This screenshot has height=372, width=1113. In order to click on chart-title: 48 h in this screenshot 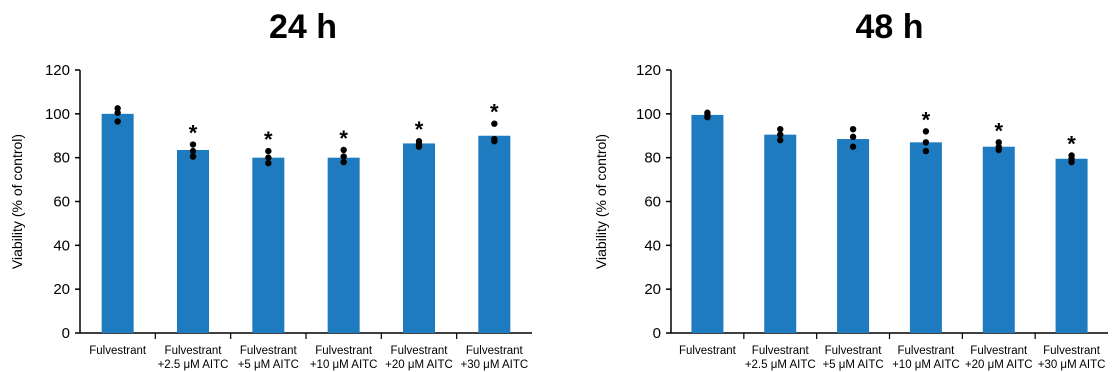, I will do `click(889, 27)`.